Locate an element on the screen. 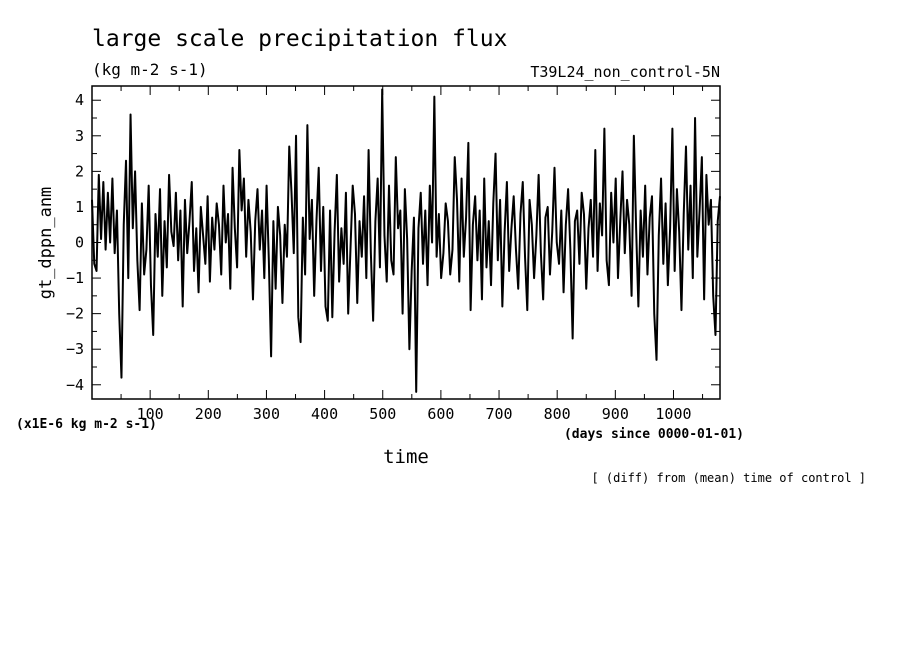  x-tick-label: 500 is located at coordinates (382, 414).